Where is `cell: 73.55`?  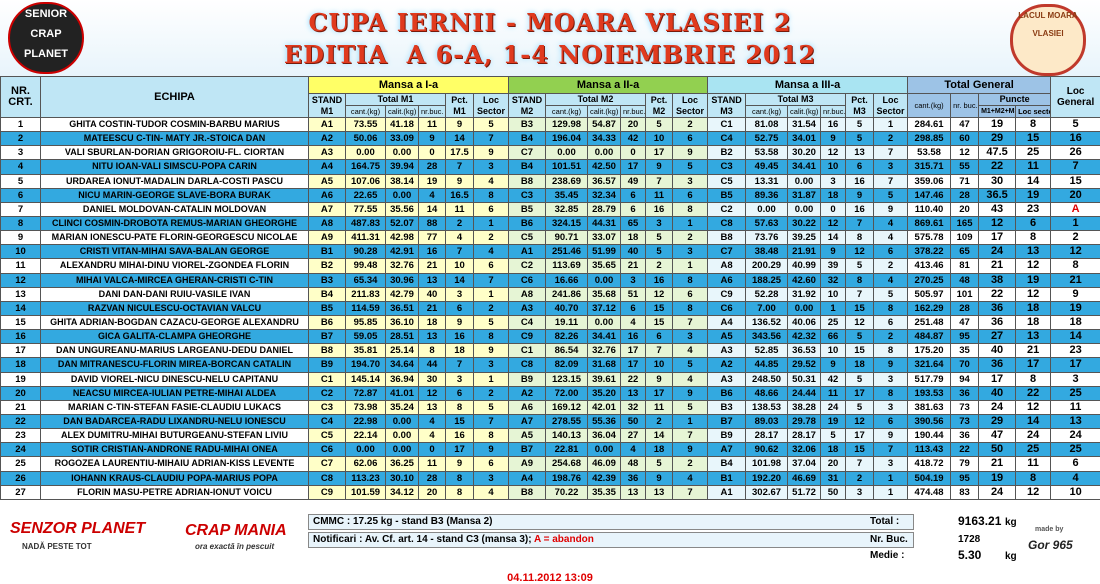
cell: 73.55 is located at coordinates (366, 125).